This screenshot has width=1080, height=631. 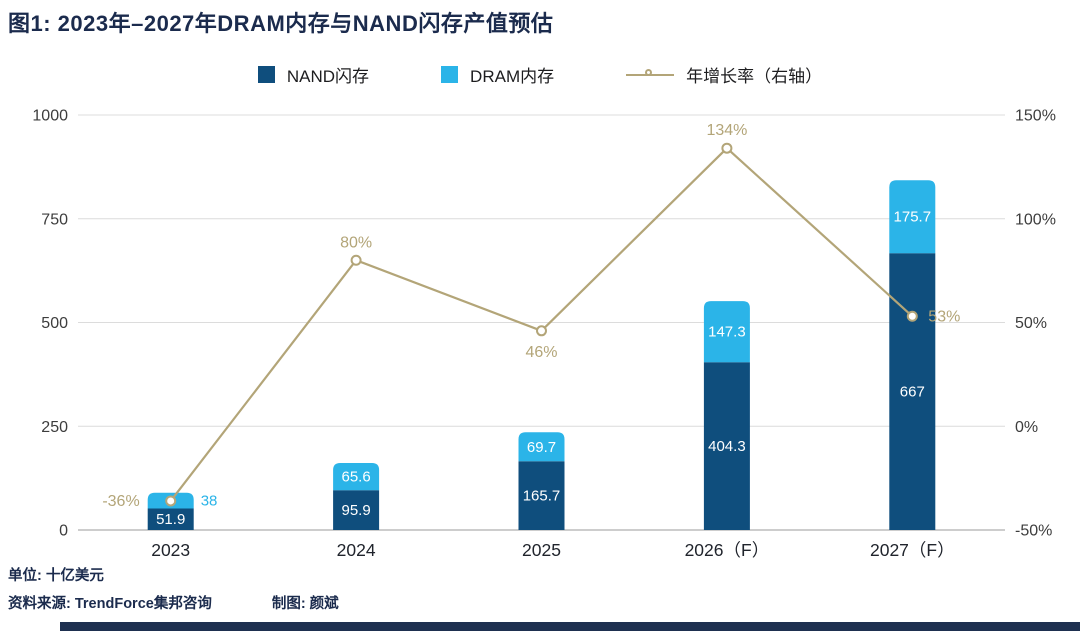 I want to click on source-note: 资料来源: TrendForce集邦咨询, so click(x=110, y=604).